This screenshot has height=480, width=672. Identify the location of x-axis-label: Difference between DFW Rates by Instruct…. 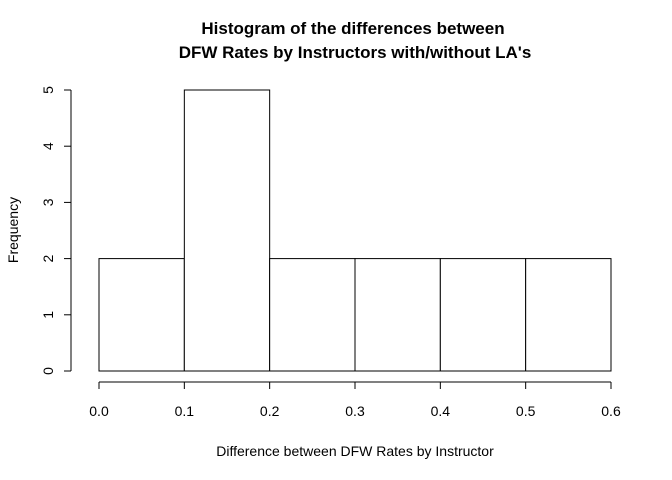
(355, 451).